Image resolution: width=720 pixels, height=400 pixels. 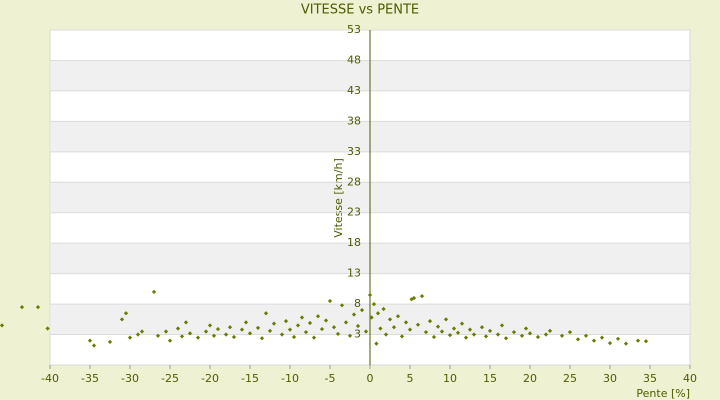 What do you see at coordinates (130, 378) in the screenshot?
I see `x-tick-label: -30` at bounding box center [130, 378].